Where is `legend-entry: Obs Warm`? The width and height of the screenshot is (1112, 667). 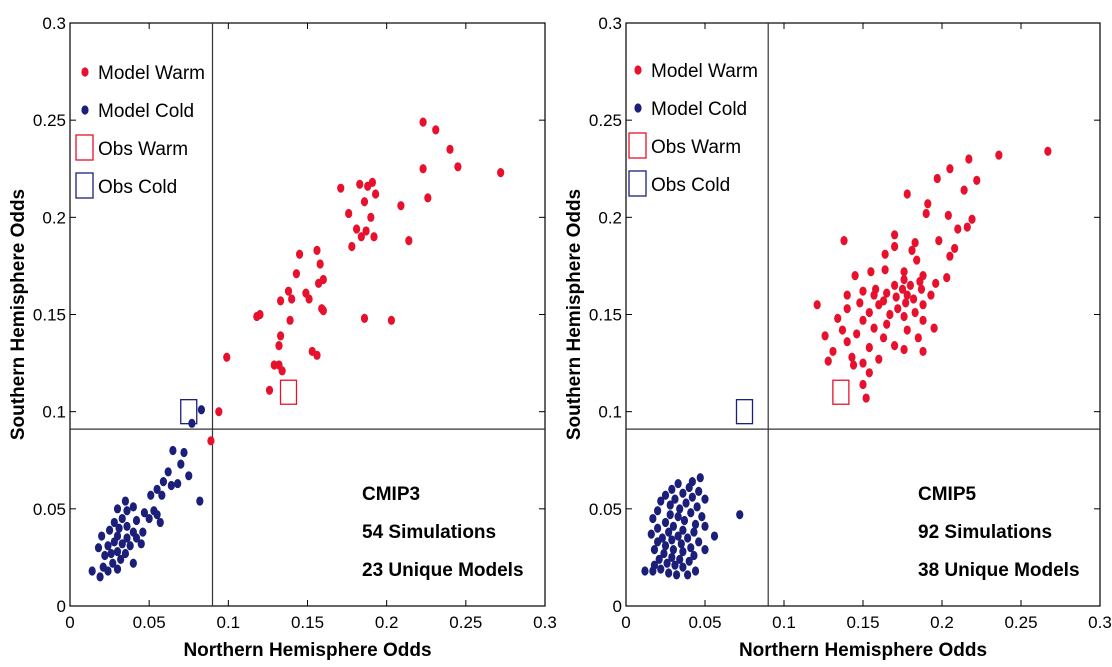
legend-entry: Obs Warm is located at coordinates (143, 149).